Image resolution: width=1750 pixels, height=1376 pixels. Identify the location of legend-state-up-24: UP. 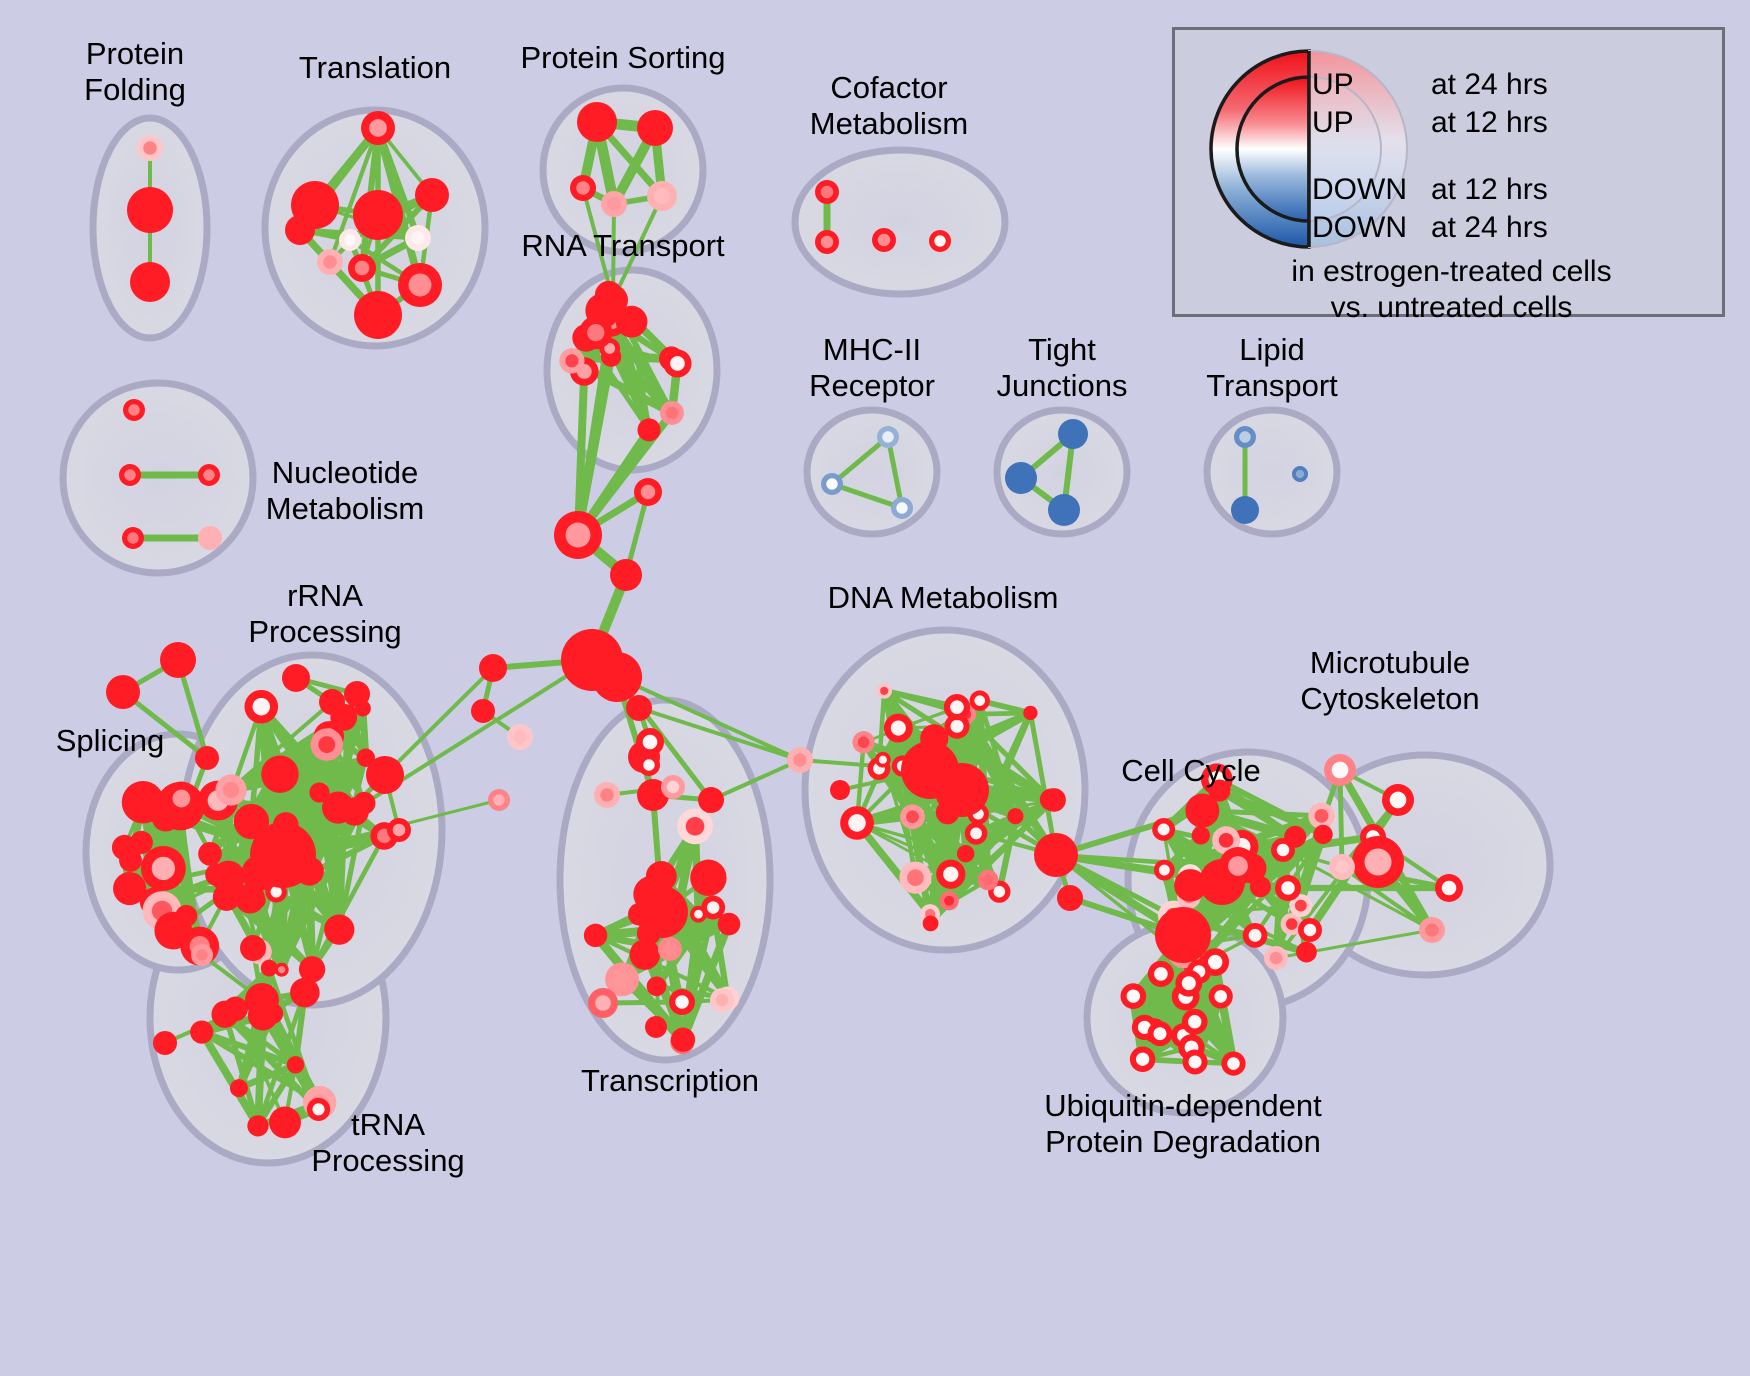
(1333, 84).